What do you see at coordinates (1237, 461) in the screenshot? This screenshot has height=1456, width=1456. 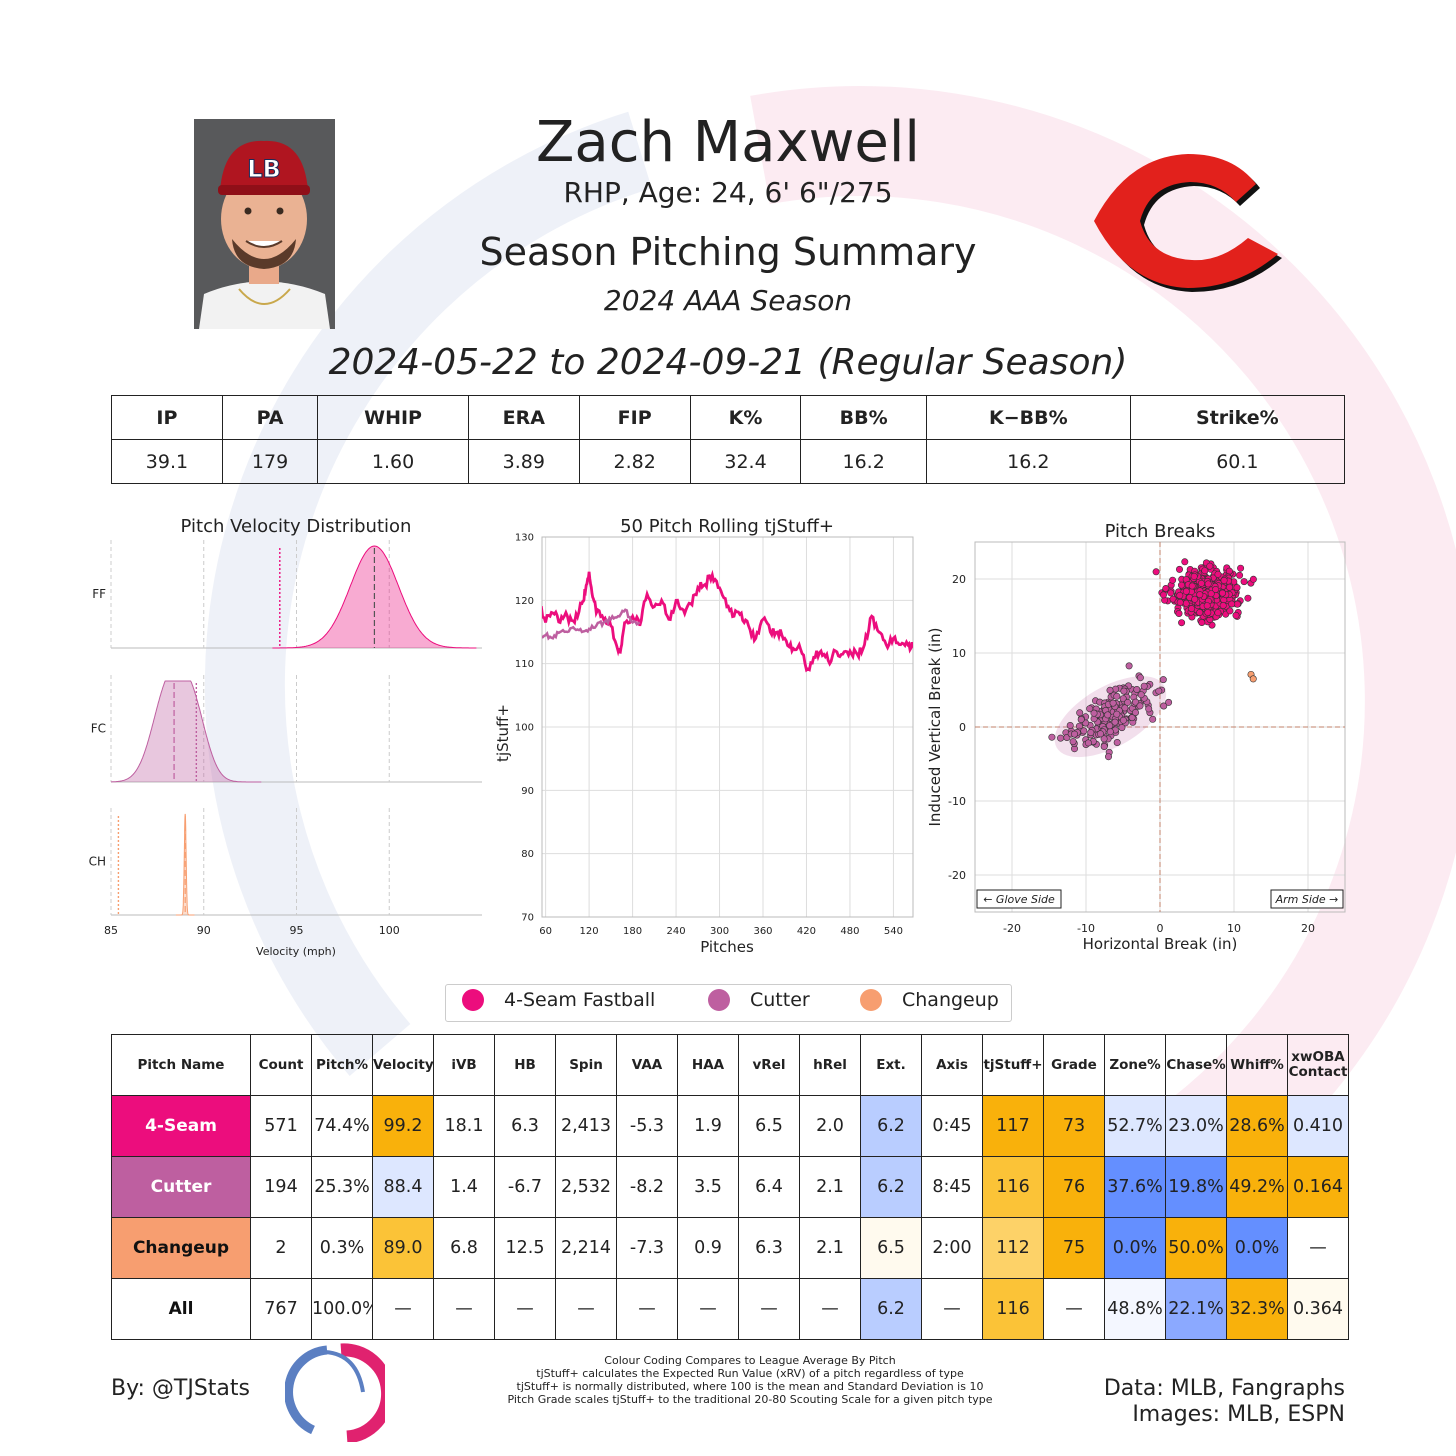 I see `stats-value-cell: 60.1` at bounding box center [1237, 461].